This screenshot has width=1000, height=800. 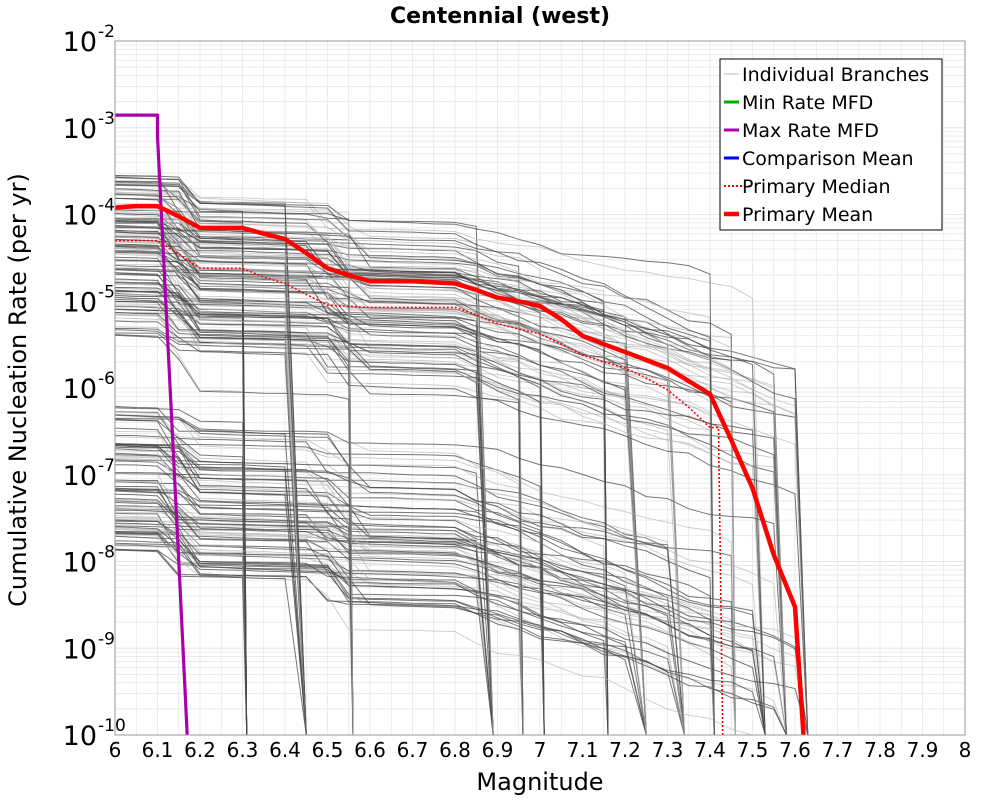 What do you see at coordinates (880, 750) in the screenshot?
I see `x-tick-label: 7.8` at bounding box center [880, 750].